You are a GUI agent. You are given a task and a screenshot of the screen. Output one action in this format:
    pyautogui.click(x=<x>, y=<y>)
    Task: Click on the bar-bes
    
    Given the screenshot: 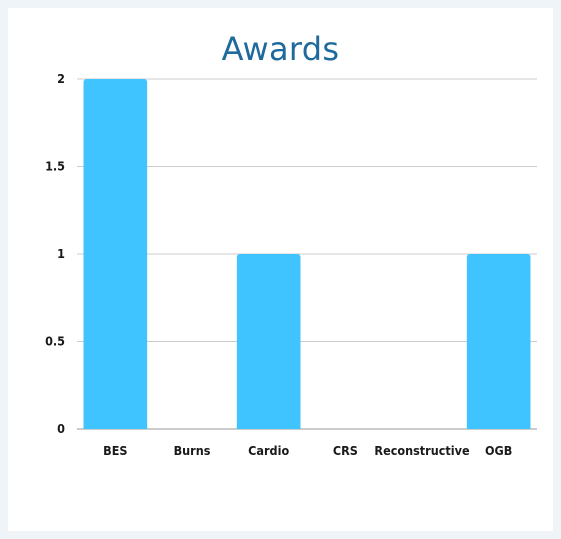 What is the action you would take?
    pyautogui.click(x=115, y=254)
    